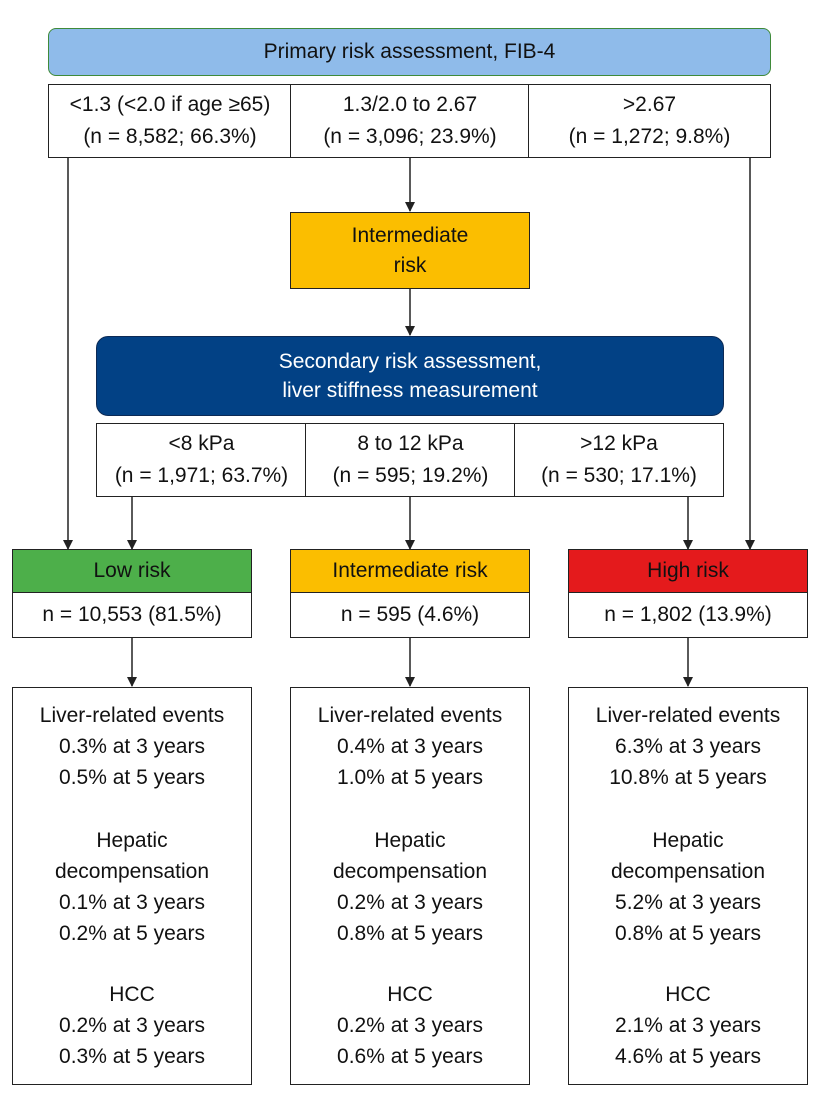  Describe the element at coordinates (170, 104) in the screenshot. I see `fib4-band-low-range: <1.3 (<2.0 if age ≥65)` at that location.